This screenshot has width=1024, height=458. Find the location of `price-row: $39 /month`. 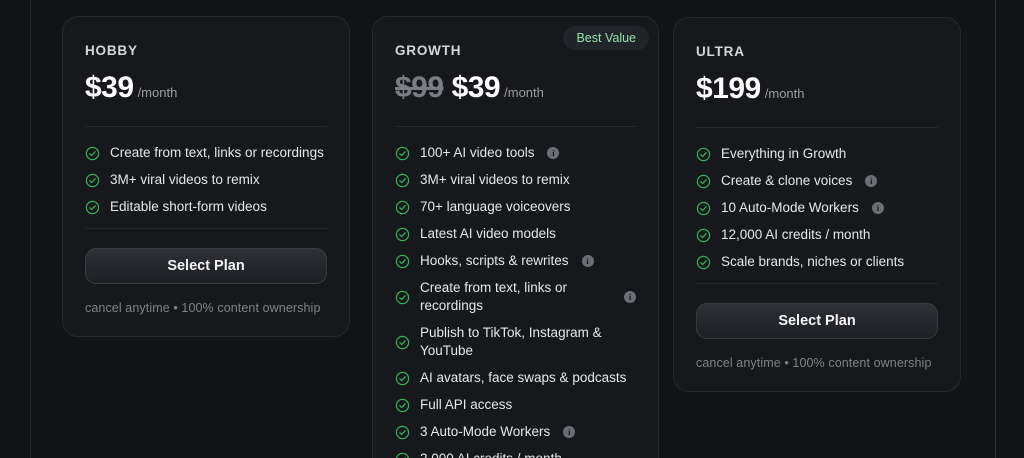

price-row: $39 /month is located at coordinates (206, 88).